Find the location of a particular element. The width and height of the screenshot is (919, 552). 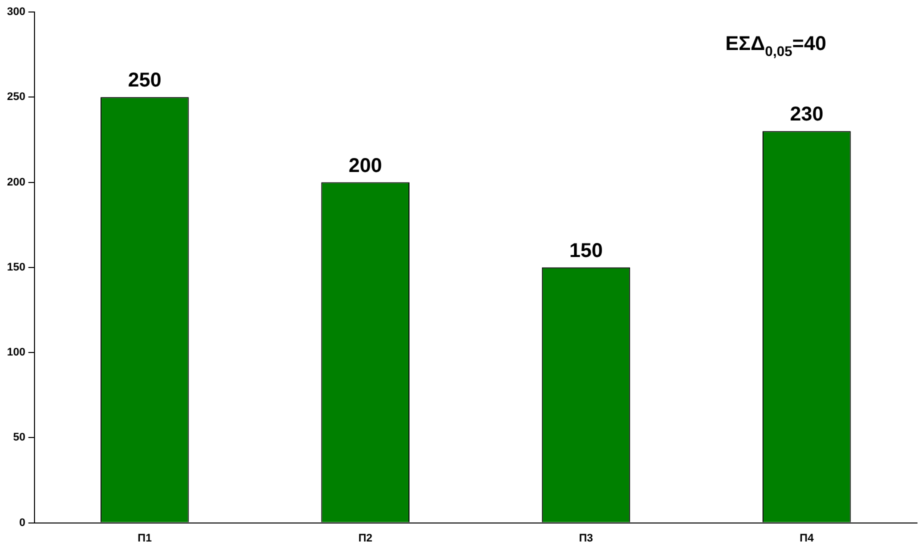

y-tick-label: 150 is located at coordinates (16, 267).